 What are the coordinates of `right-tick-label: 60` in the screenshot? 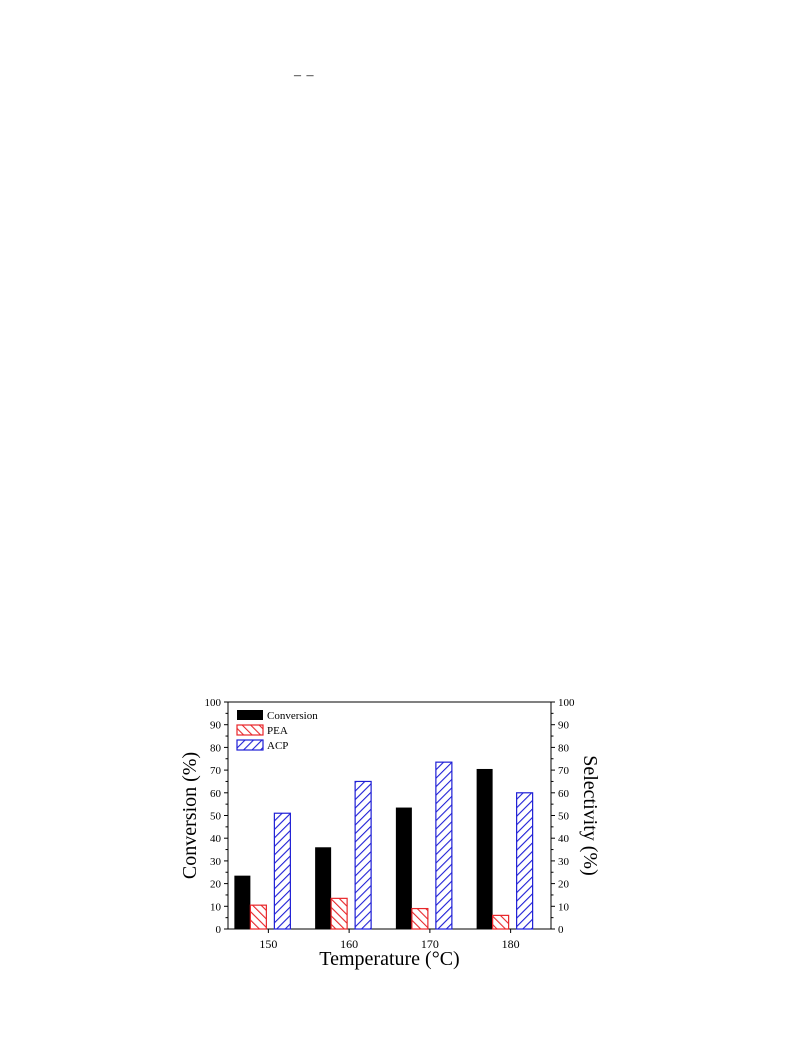 It's located at (564, 794).